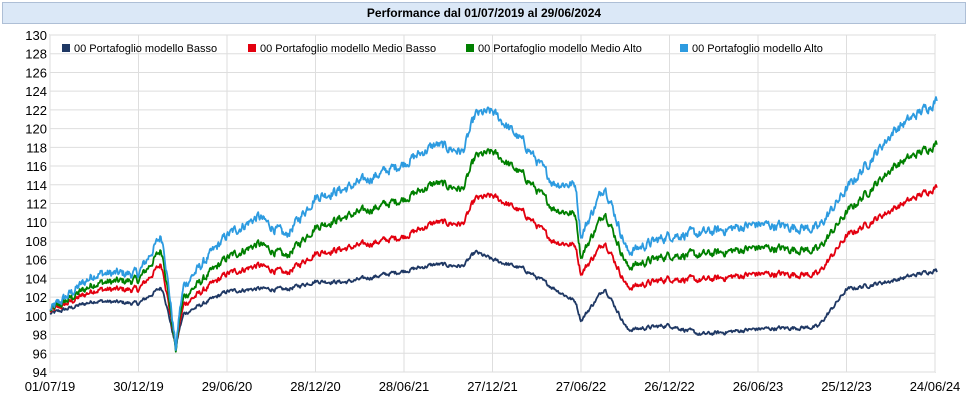 The height and width of the screenshot is (409, 970). What do you see at coordinates (758, 386) in the screenshot?
I see `x-tick-label: 26/06/23` at bounding box center [758, 386].